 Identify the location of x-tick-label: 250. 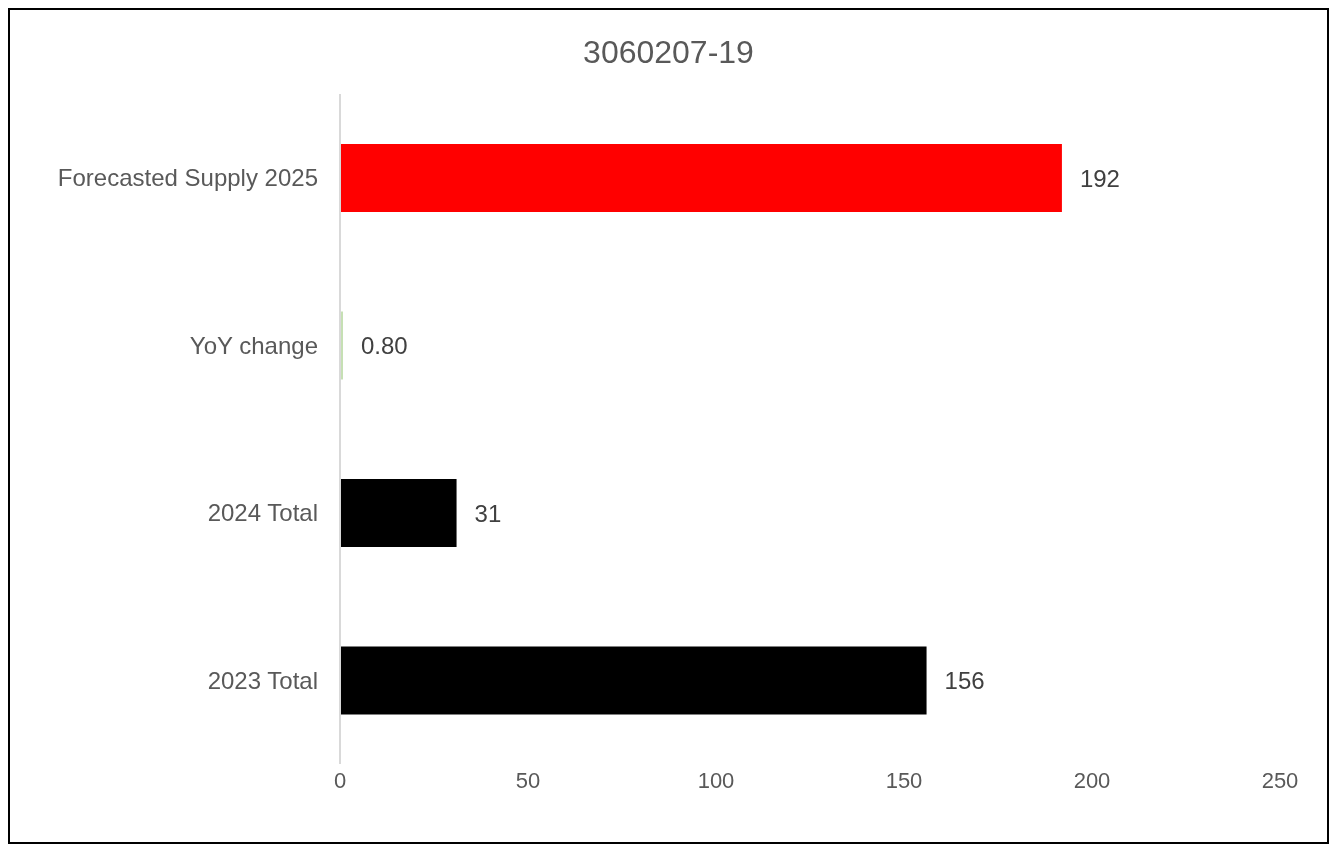
(1280, 780).